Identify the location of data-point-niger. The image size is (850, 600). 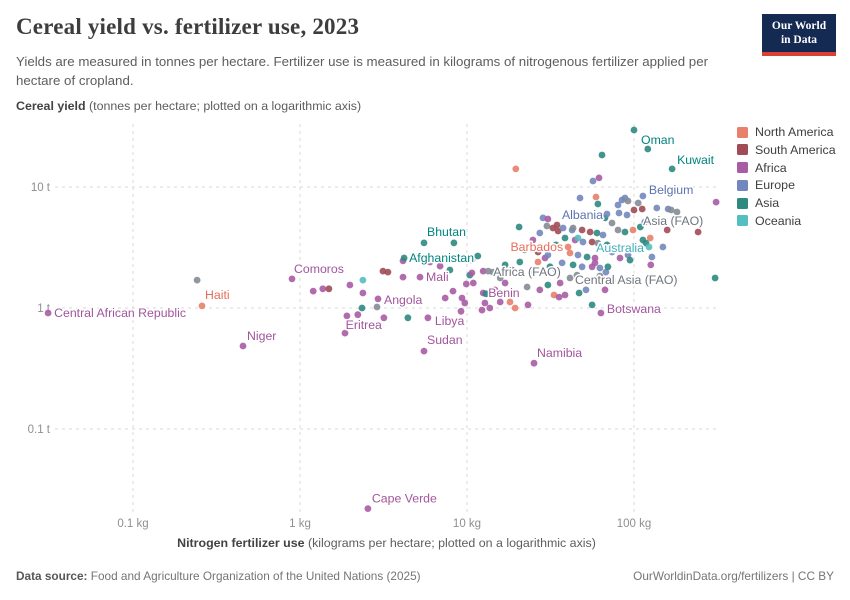
(243, 346).